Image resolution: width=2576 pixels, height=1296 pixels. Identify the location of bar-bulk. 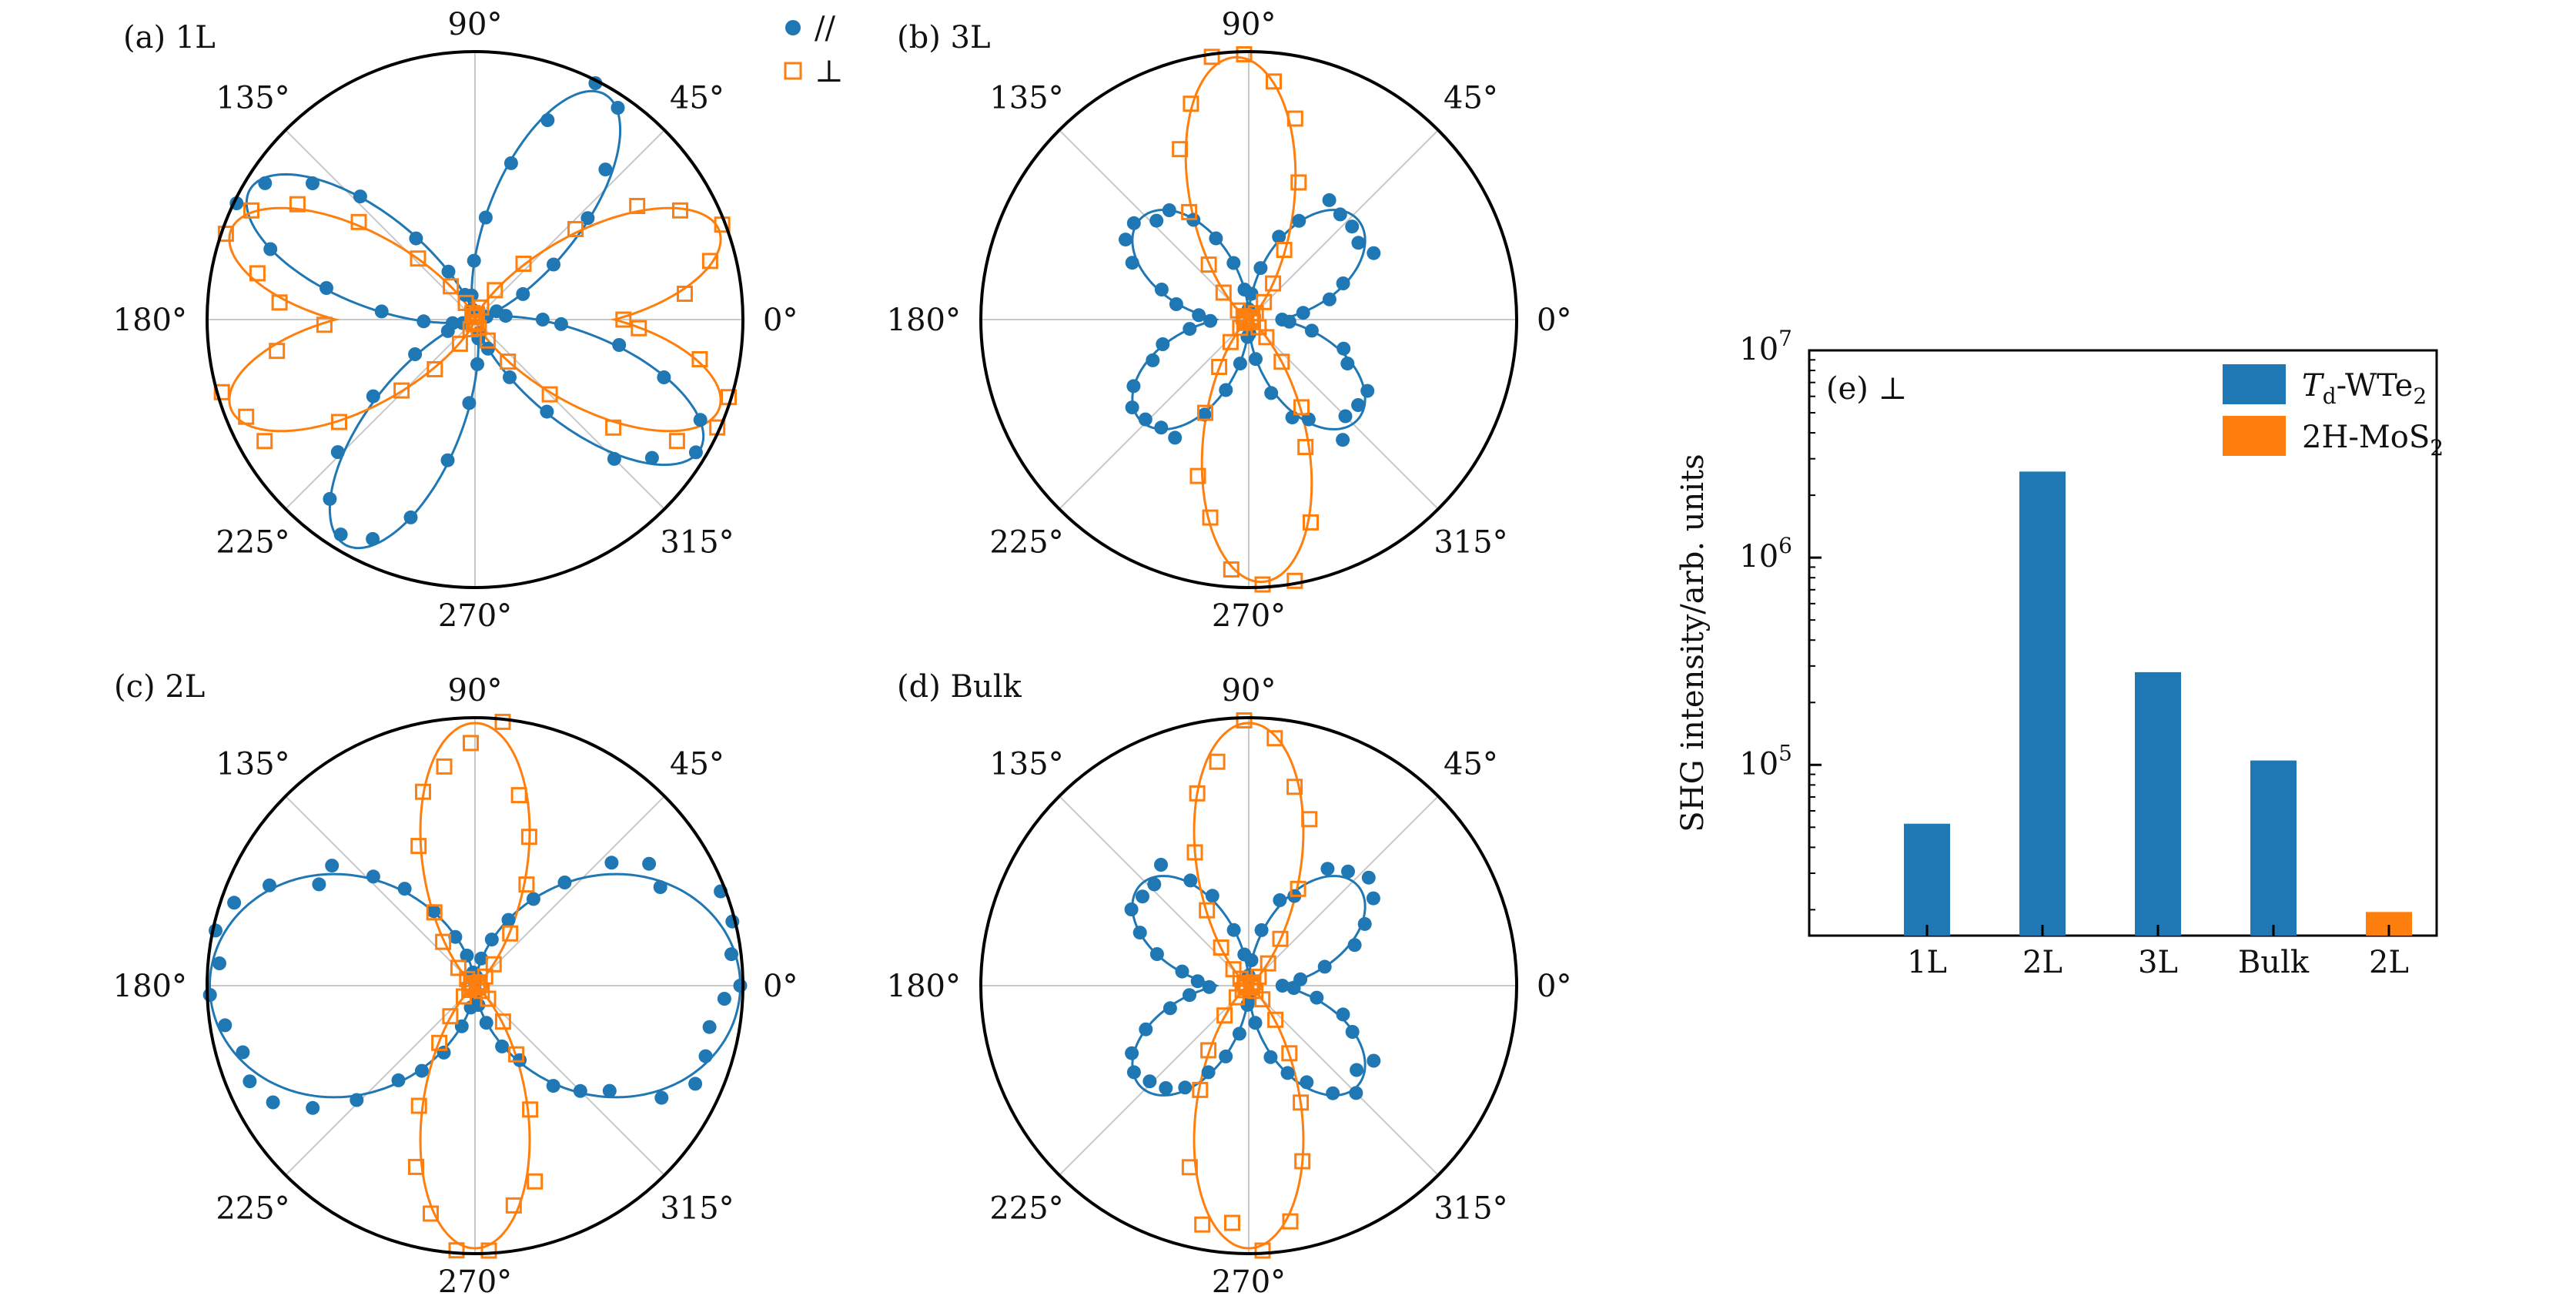
(2274, 848).